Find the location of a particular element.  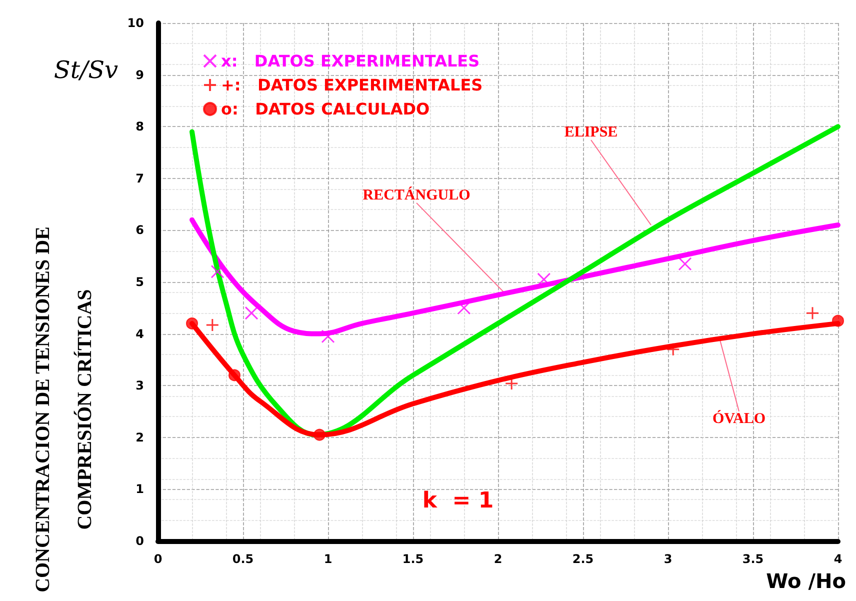

y-axis-title: CONCENTRACION DE TENSIONES DE COMPRESIÓN CRÍTICAS is located at coordinates (64, 409).